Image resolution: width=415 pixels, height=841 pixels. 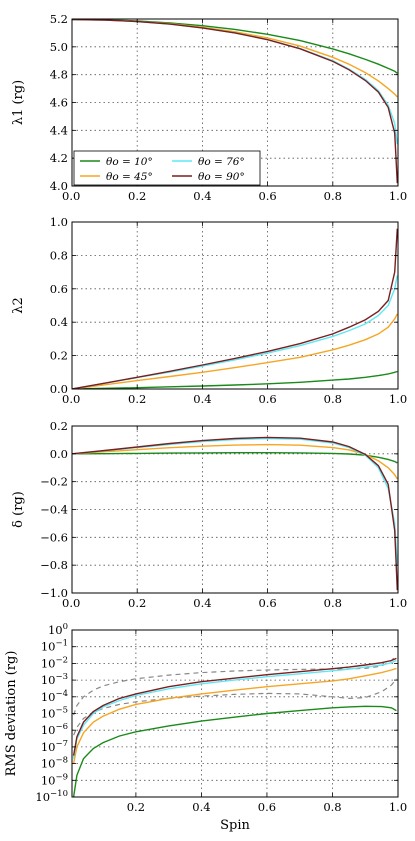 I want to click on legend-label-76: θo = 76°, so click(x=221, y=162).